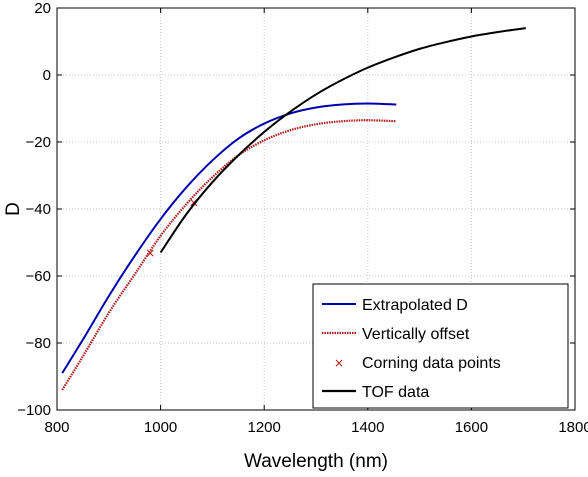  Describe the element at coordinates (573, 427) in the screenshot. I see `x-tick-label: 1800` at that location.